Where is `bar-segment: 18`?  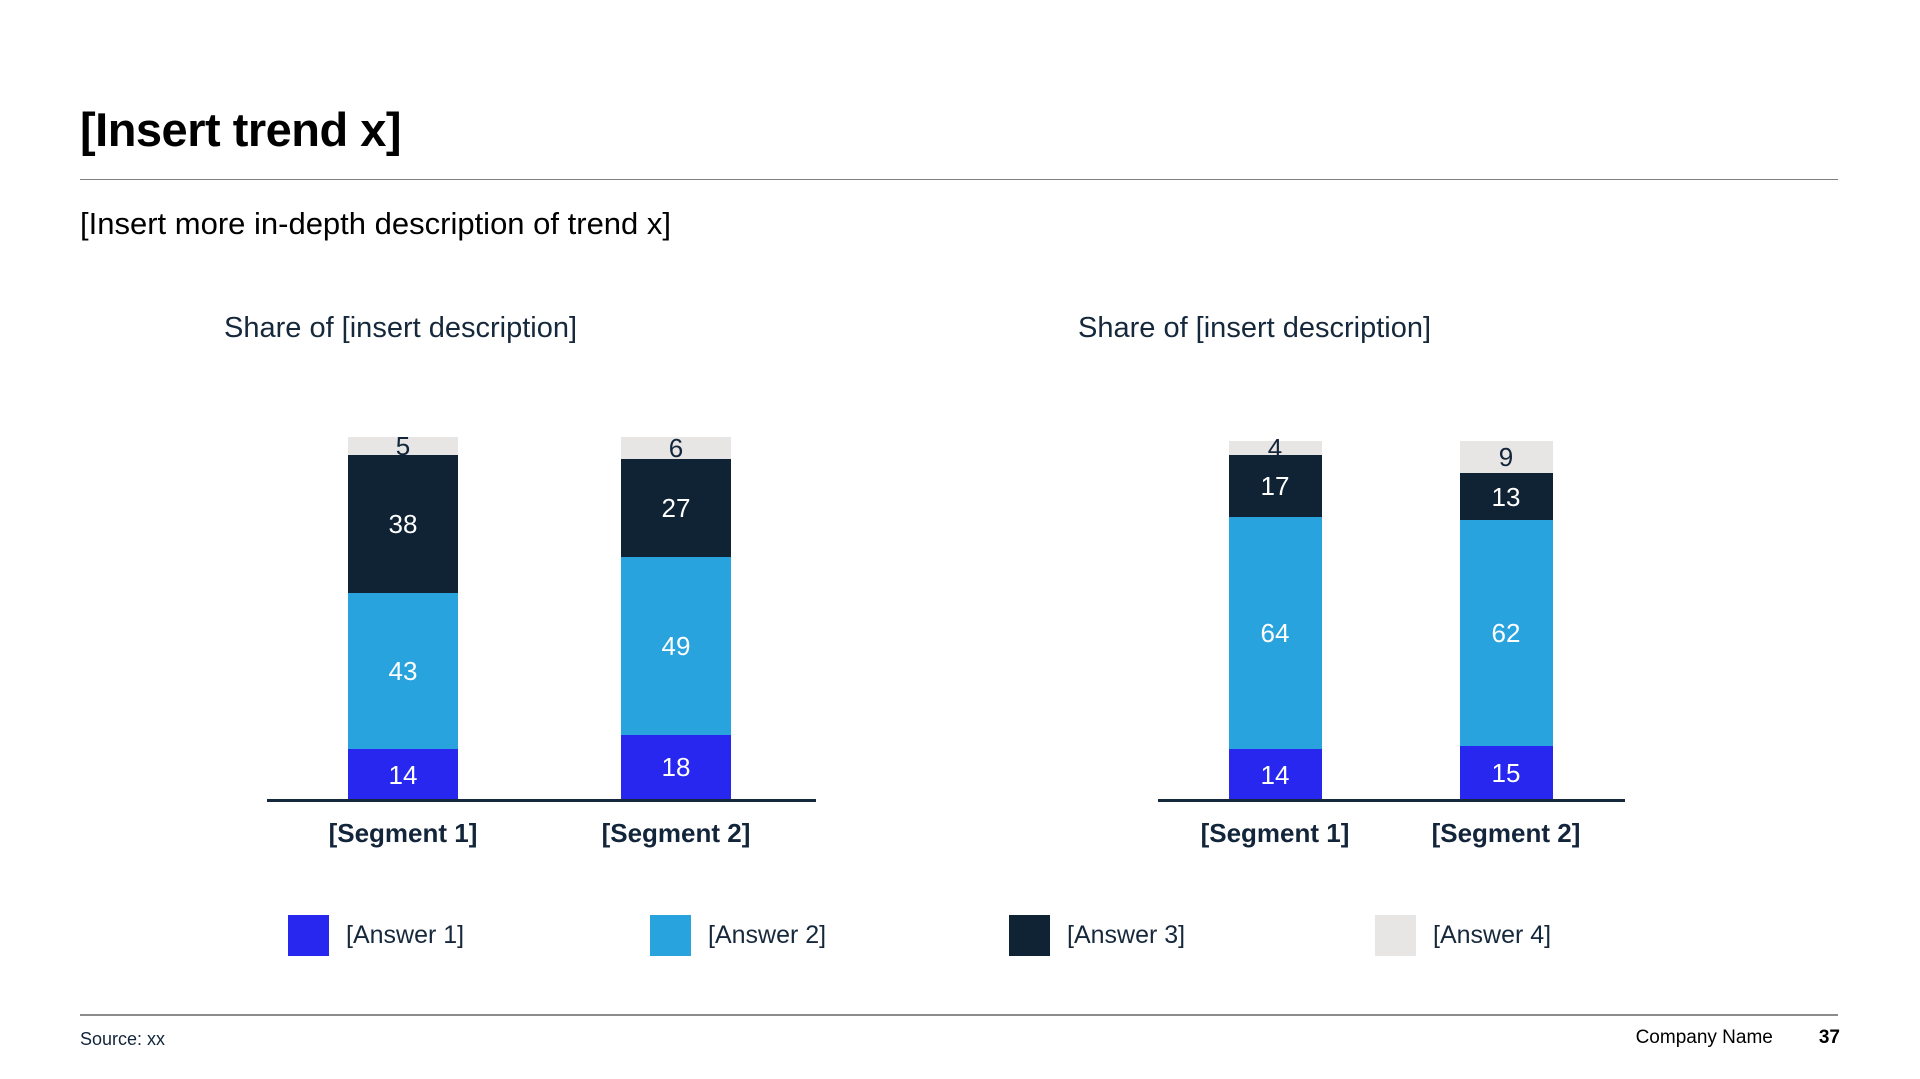 bar-segment: 18 is located at coordinates (676, 767).